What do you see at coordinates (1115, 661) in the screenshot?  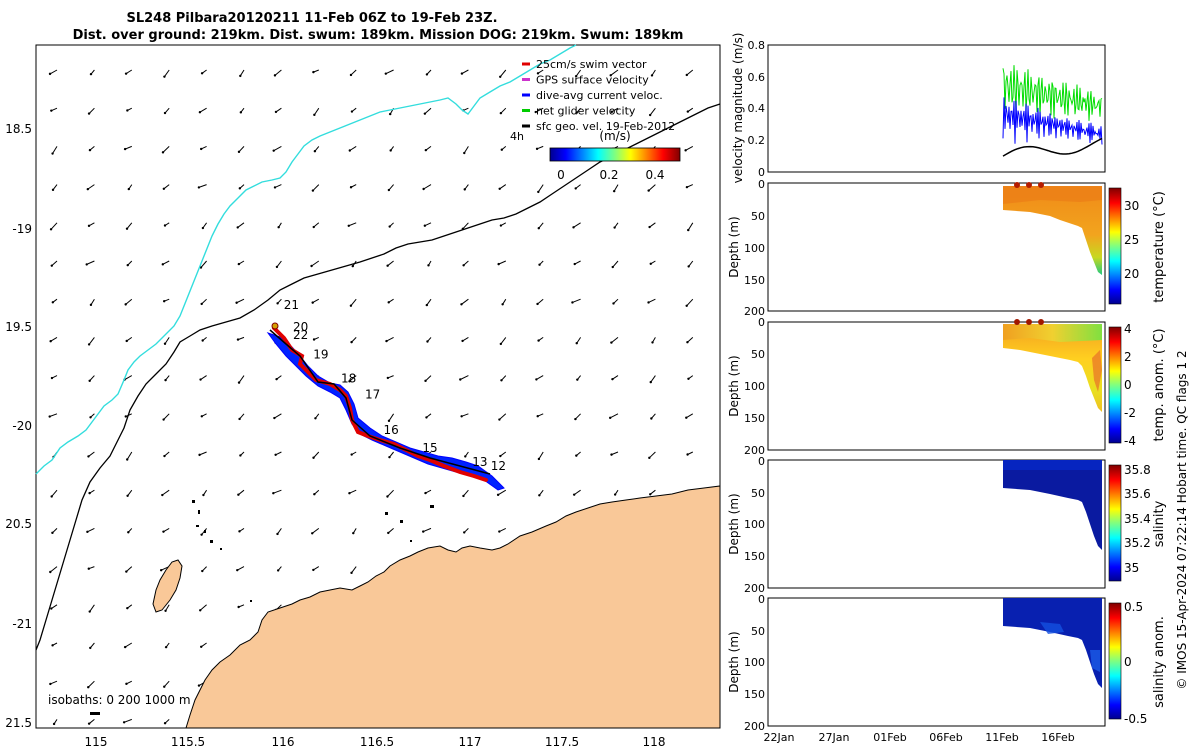 I see `salanom-colorbar` at bounding box center [1115, 661].